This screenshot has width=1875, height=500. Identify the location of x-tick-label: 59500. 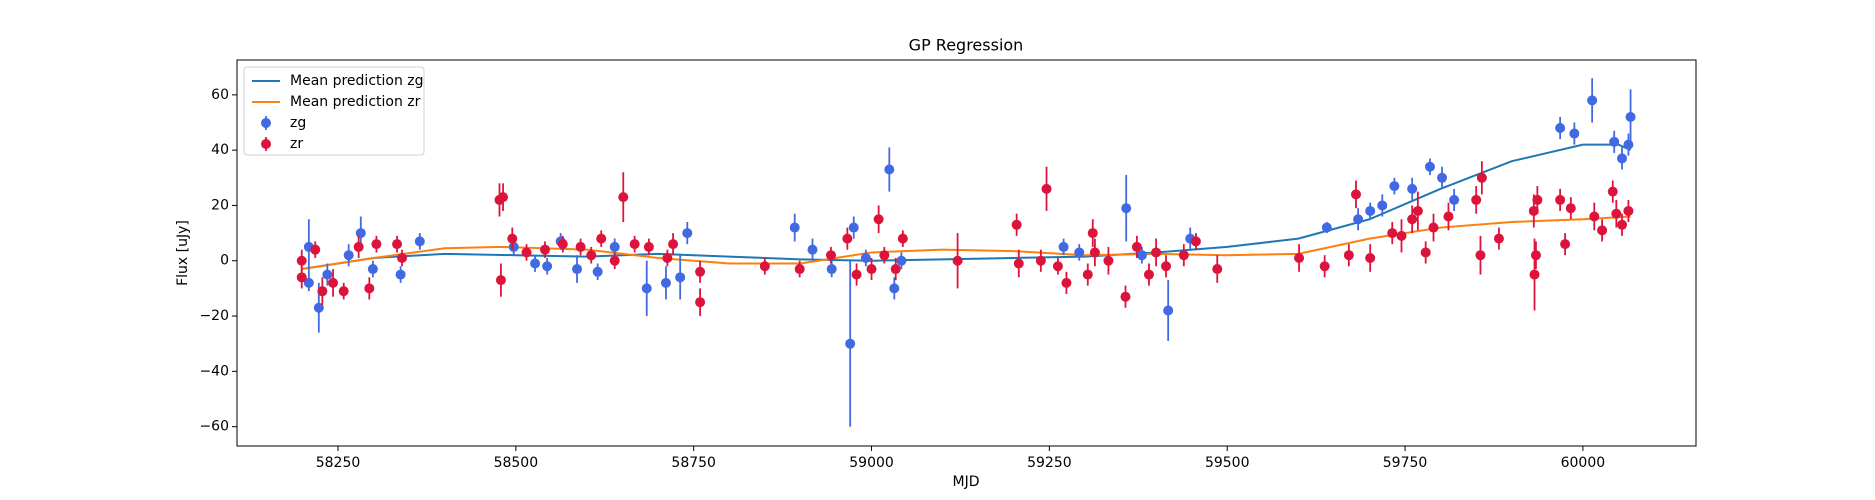
(1227, 463).